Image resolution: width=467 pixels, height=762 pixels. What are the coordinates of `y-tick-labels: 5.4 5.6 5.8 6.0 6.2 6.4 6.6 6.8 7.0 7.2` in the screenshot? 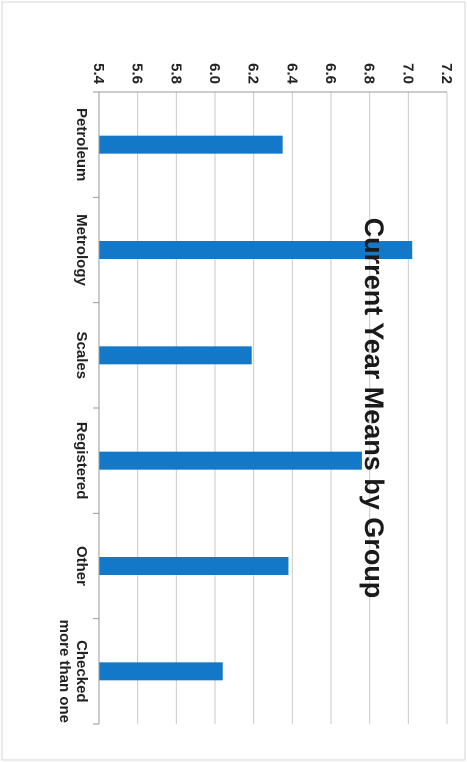 It's located at (272, 74).